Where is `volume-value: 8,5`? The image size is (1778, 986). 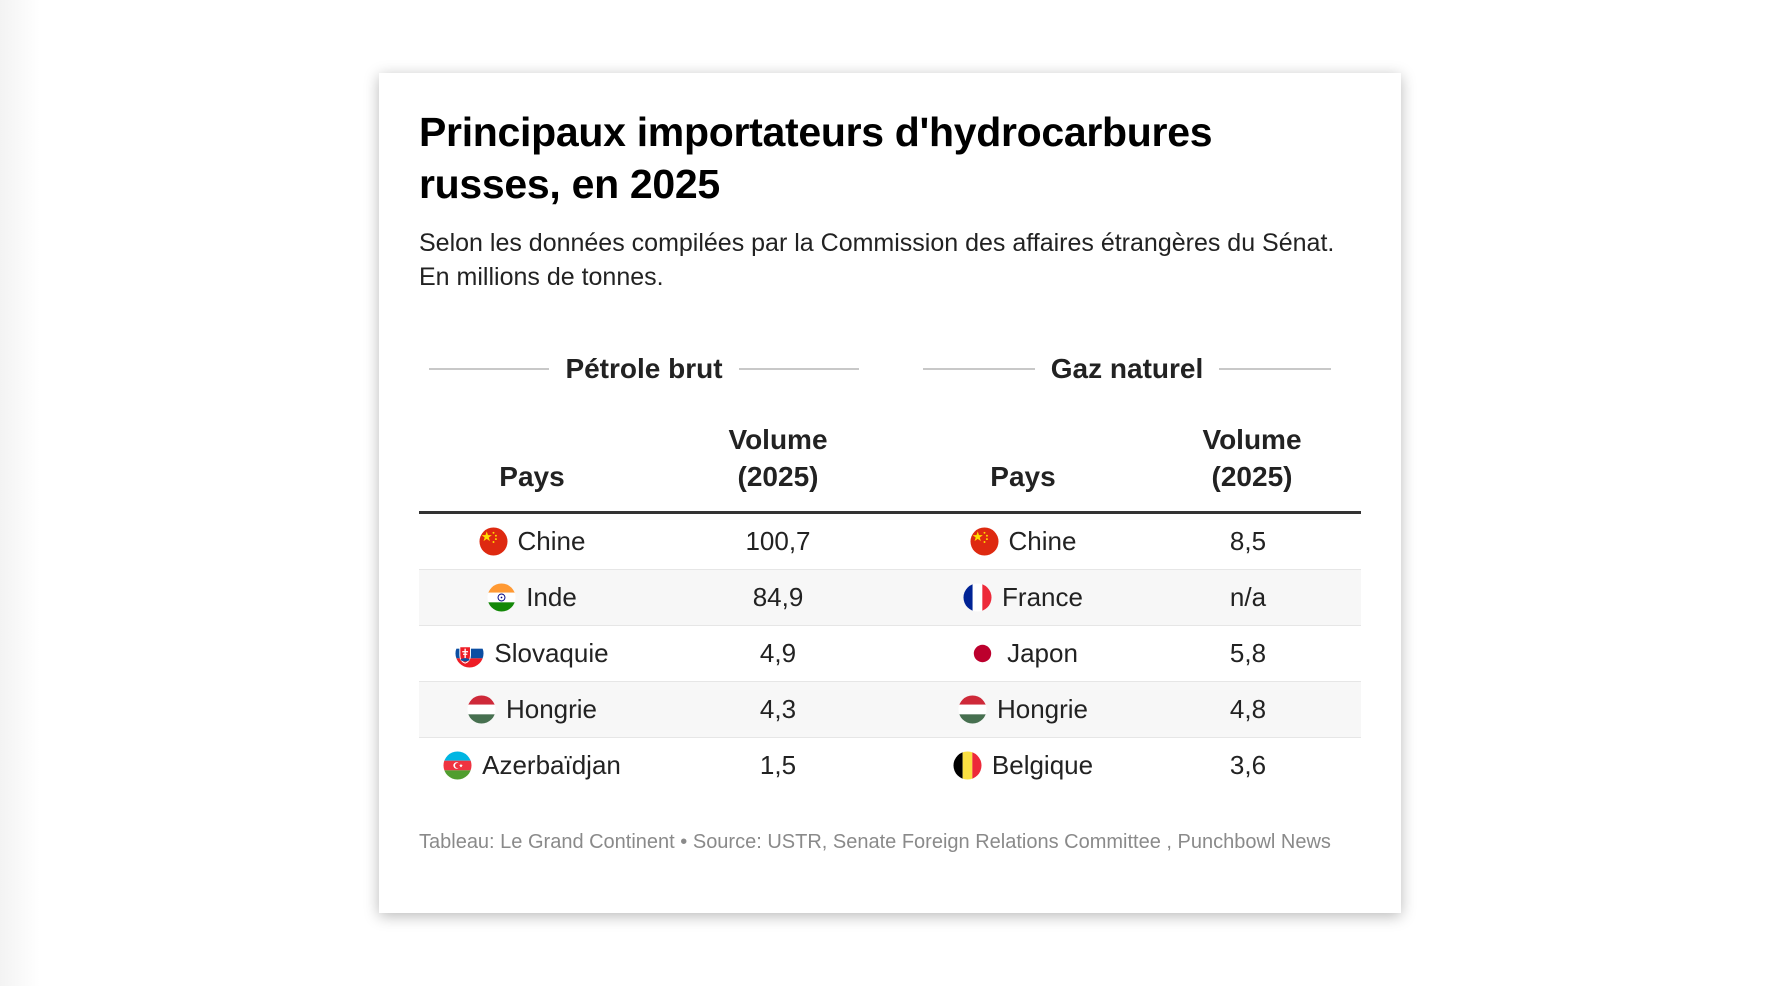
volume-value: 8,5 is located at coordinates (1248, 541).